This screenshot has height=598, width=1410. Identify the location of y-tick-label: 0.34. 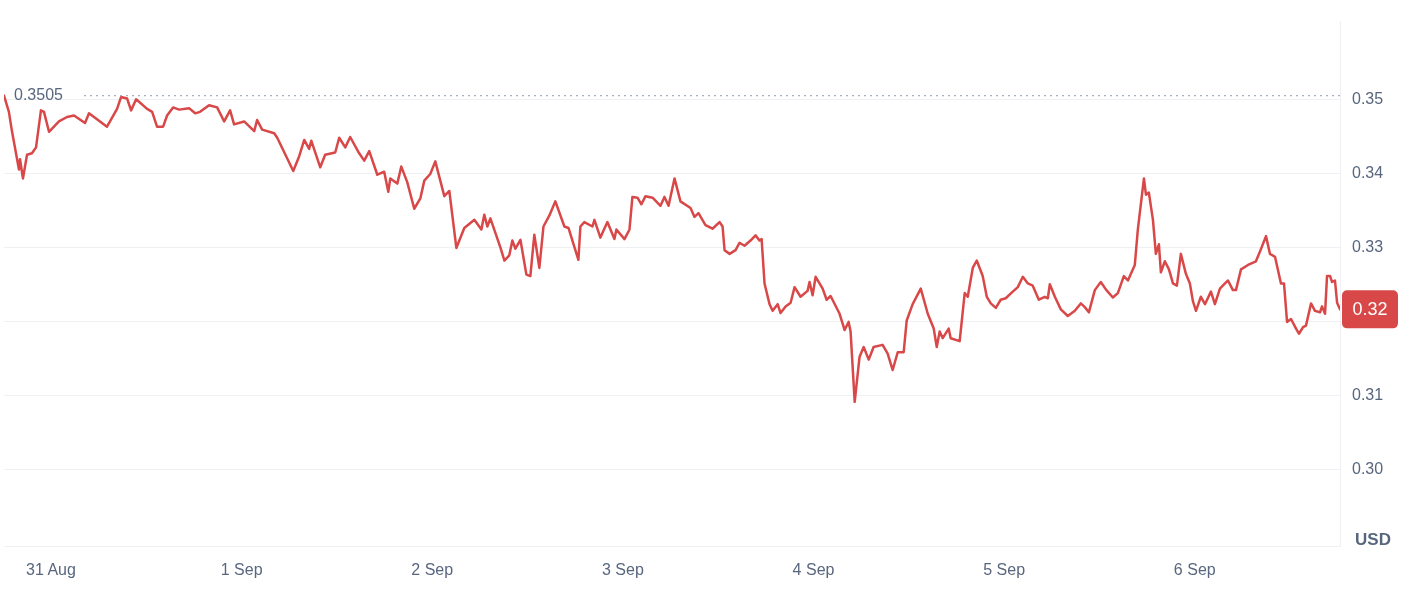
(1368, 172).